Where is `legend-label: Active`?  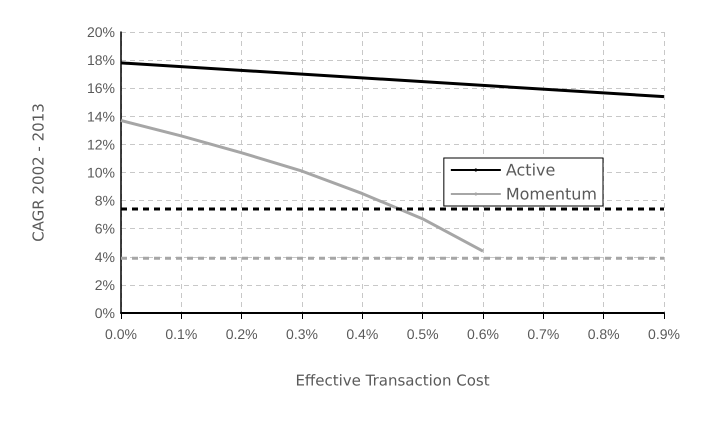 legend-label: Active is located at coordinates (531, 170).